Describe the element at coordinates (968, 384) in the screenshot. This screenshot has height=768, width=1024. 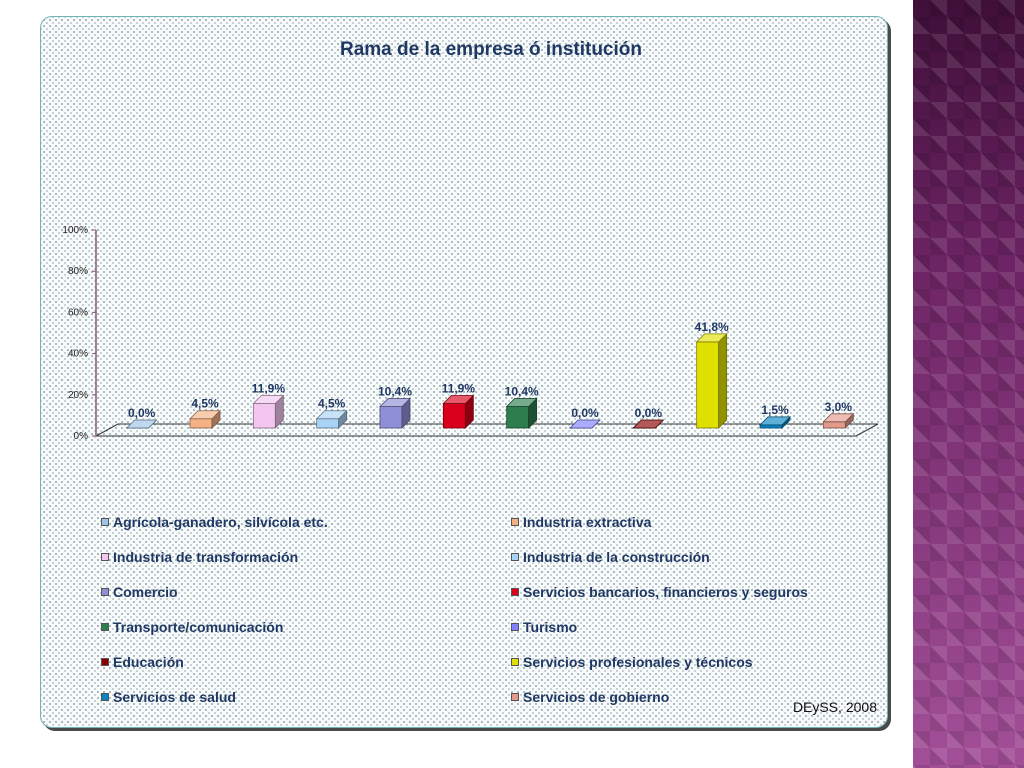
I see `decorative-side-panel` at that location.